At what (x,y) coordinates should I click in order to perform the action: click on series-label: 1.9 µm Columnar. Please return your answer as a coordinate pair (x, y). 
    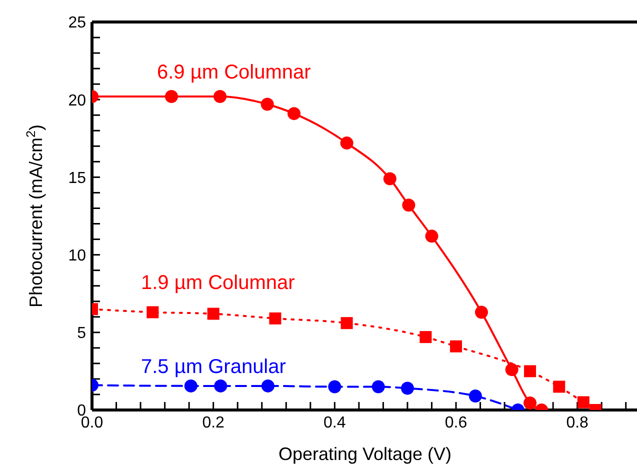
    Looking at the image, I should click on (218, 283).